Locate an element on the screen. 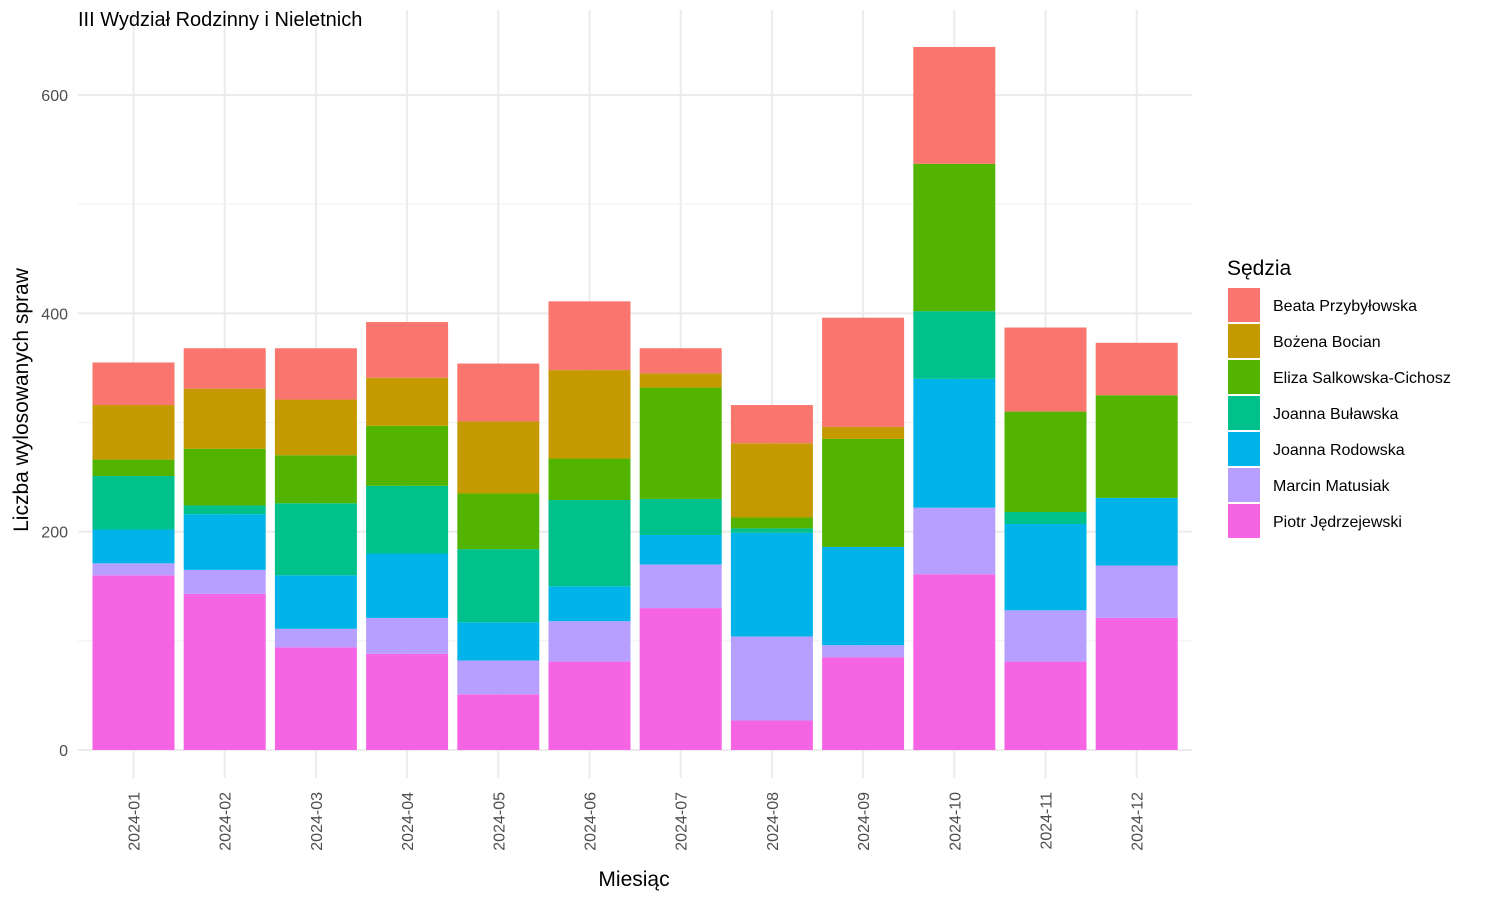  x-tick-label: 2024-05 is located at coordinates (499, 821).